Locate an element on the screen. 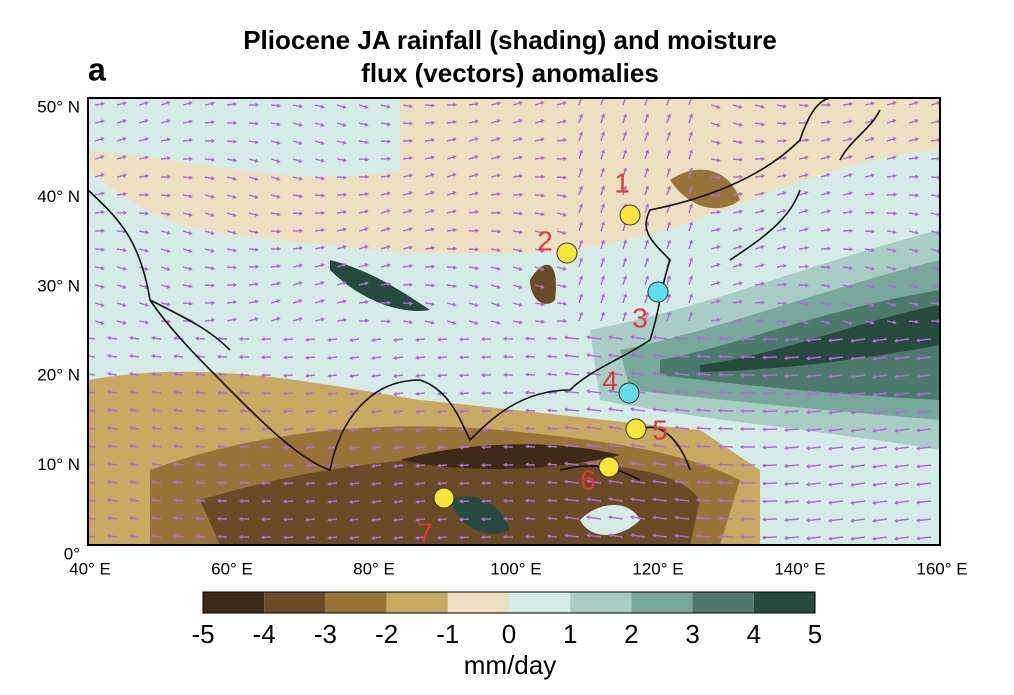 The image size is (1014, 695). site-label: 1 is located at coordinates (622, 182).